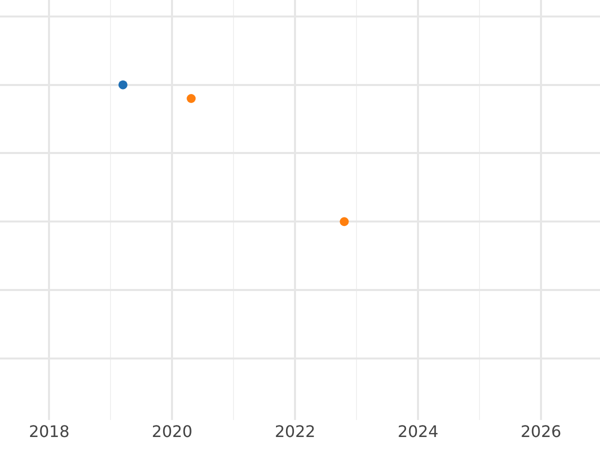 The image size is (600, 450). Describe the element at coordinates (418, 431) in the screenshot. I see `x-tick-label: 2024` at that location.